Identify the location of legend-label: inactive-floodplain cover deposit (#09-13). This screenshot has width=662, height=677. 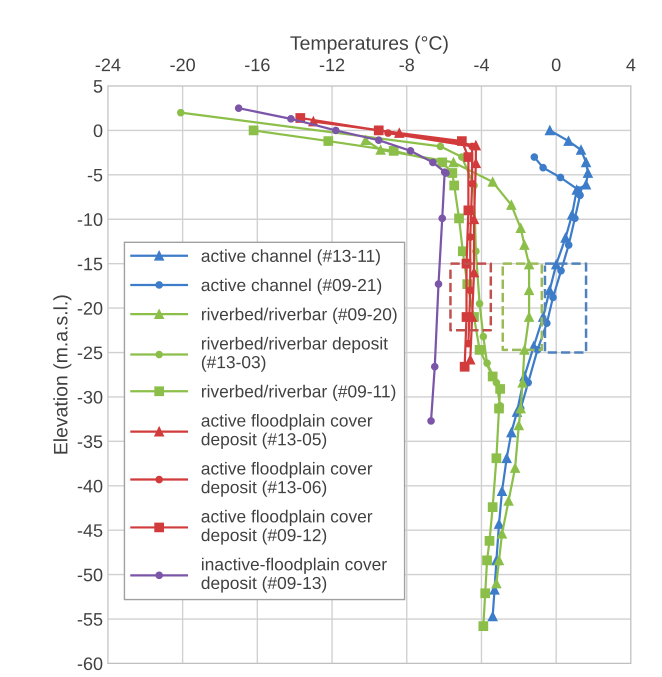
(294, 575).